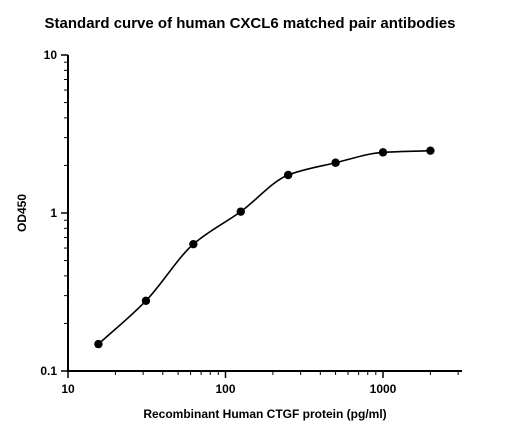 The height and width of the screenshot is (437, 508). I want to click on y-tick-label: 10, so click(51, 55).